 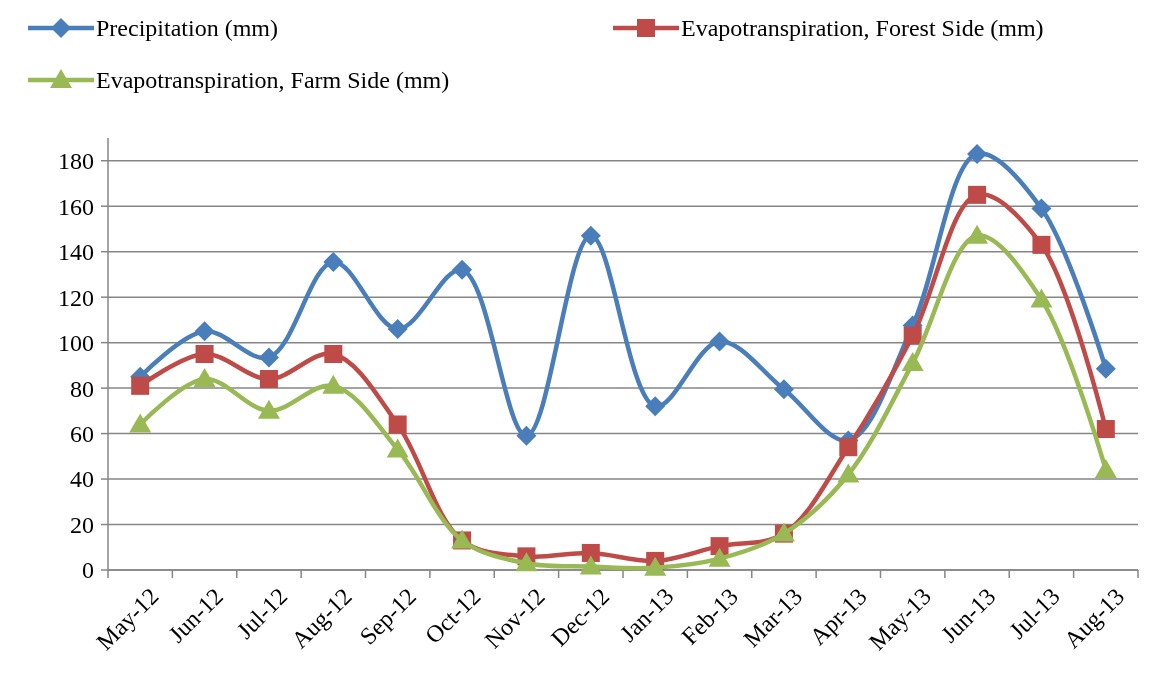 I want to click on legend-label: Precipitation (mm), so click(x=187, y=28).